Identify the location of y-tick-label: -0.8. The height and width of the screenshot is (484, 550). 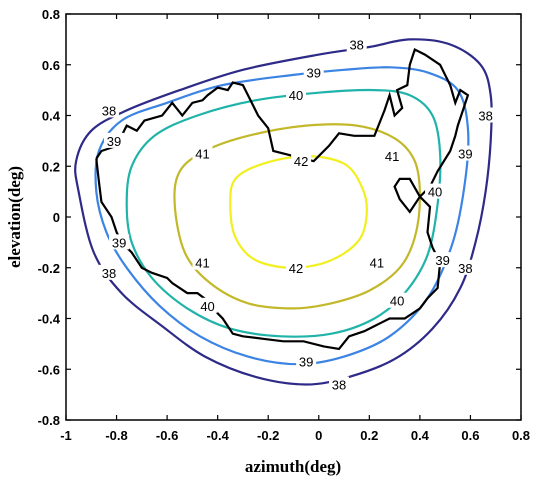
(49, 420).